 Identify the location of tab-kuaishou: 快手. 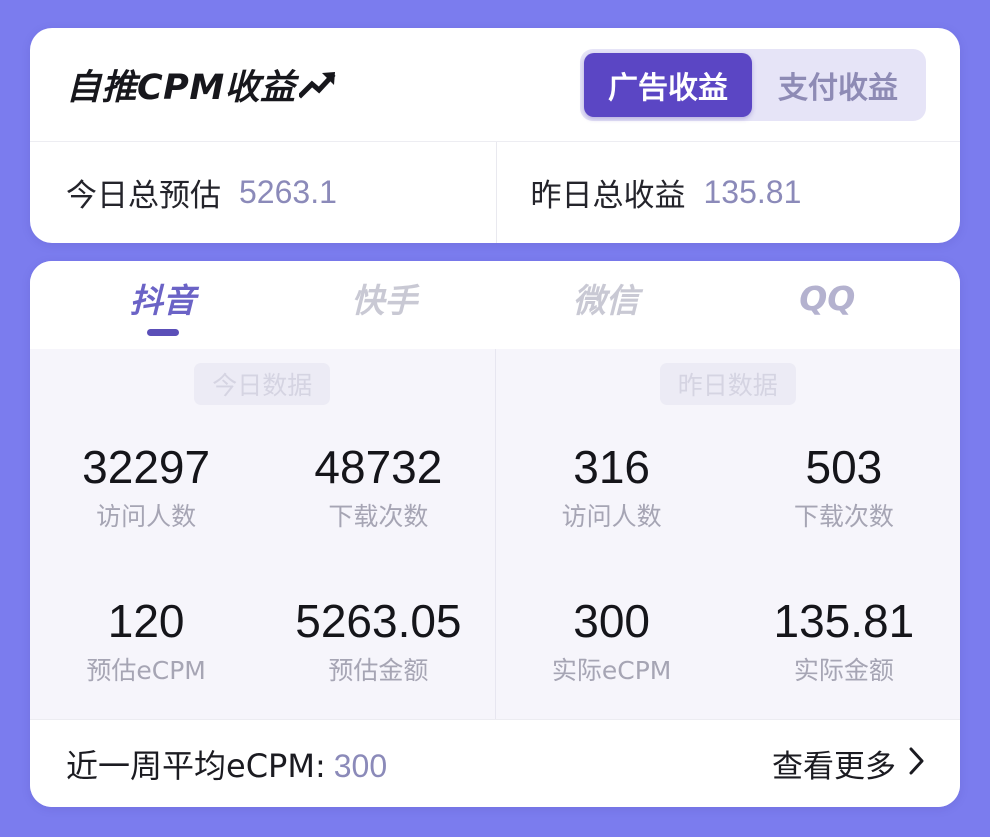
(385, 305).